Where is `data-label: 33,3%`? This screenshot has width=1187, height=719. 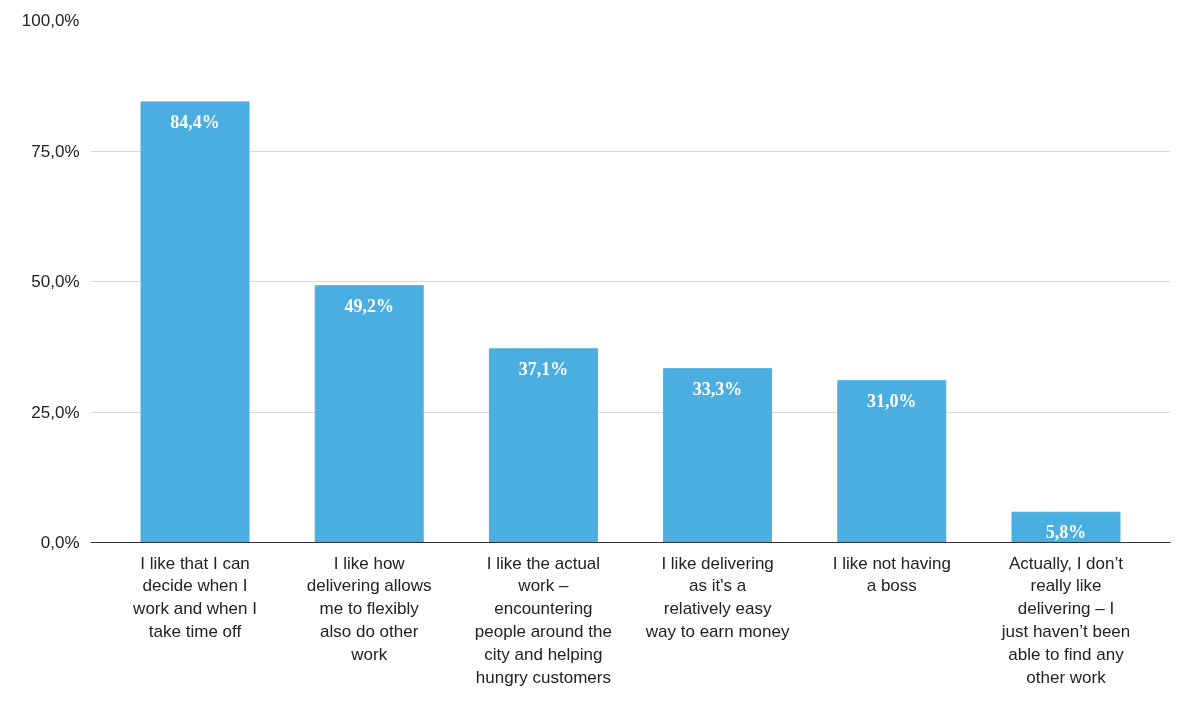 data-label: 33,3% is located at coordinates (717, 388).